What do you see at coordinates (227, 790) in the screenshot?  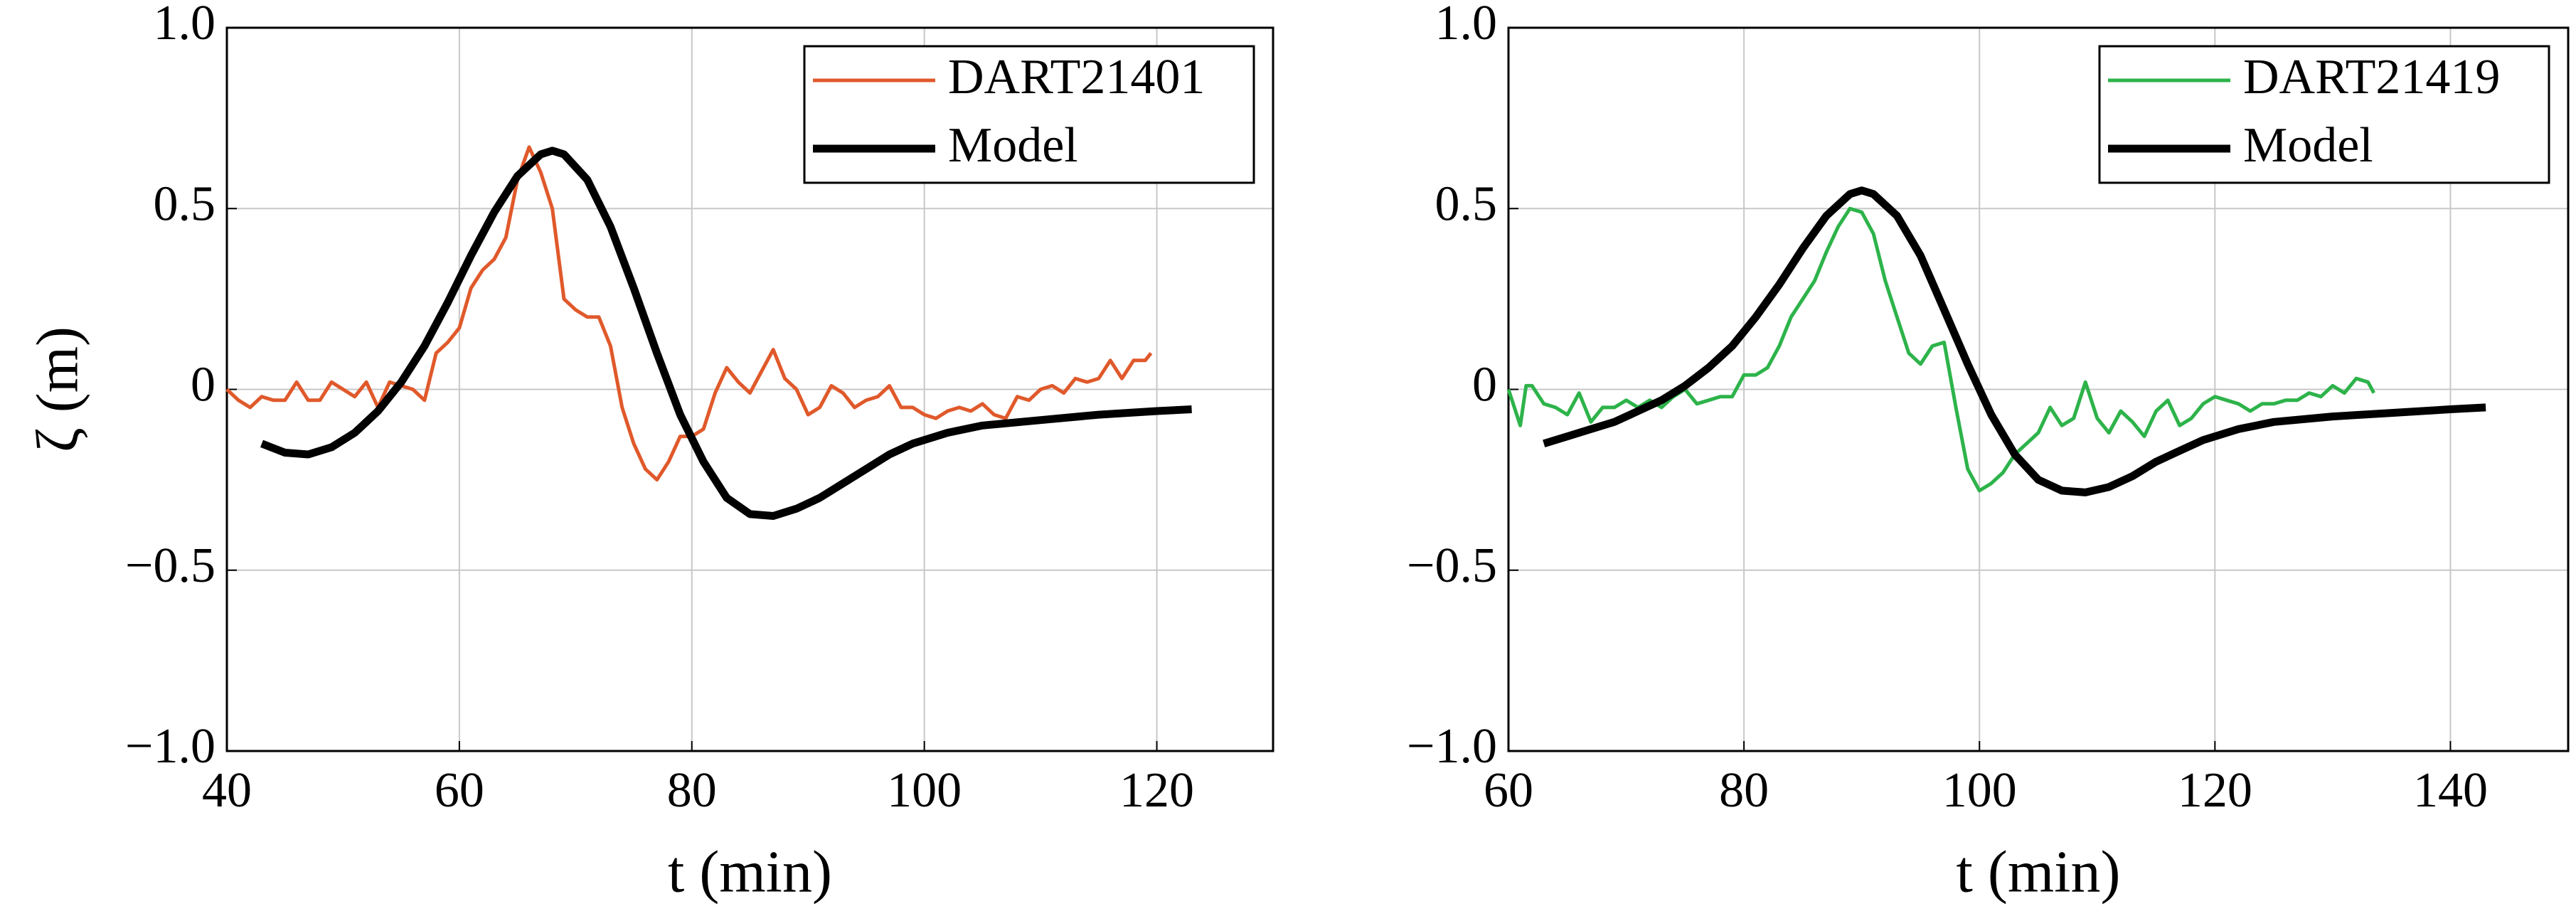 I see `x-tick-label: 40` at bounding box center [227, 790].